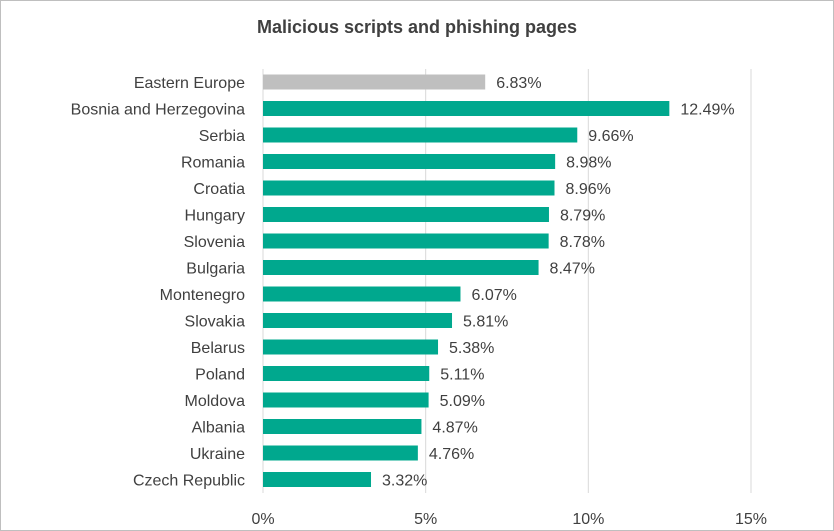  What do you see at coordinates (462, 401) in the screenshot?
I see `value-label: 5.09%` at bounding box center [462, 401].